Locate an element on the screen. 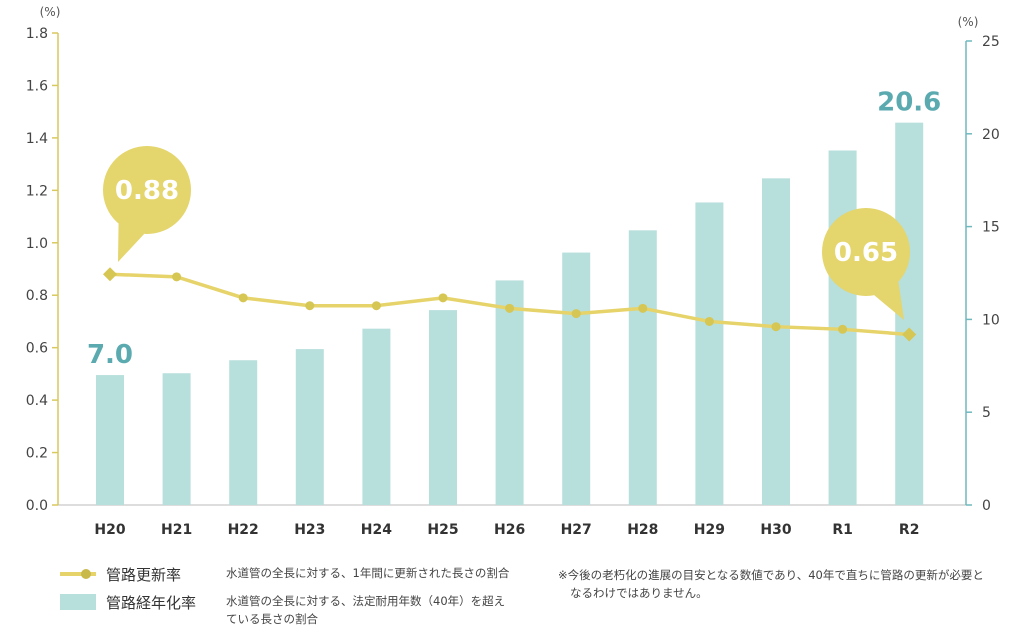 The image size is (1012, 636). y-left-tick-label: 0.6 is located at coordinates (37, 349).